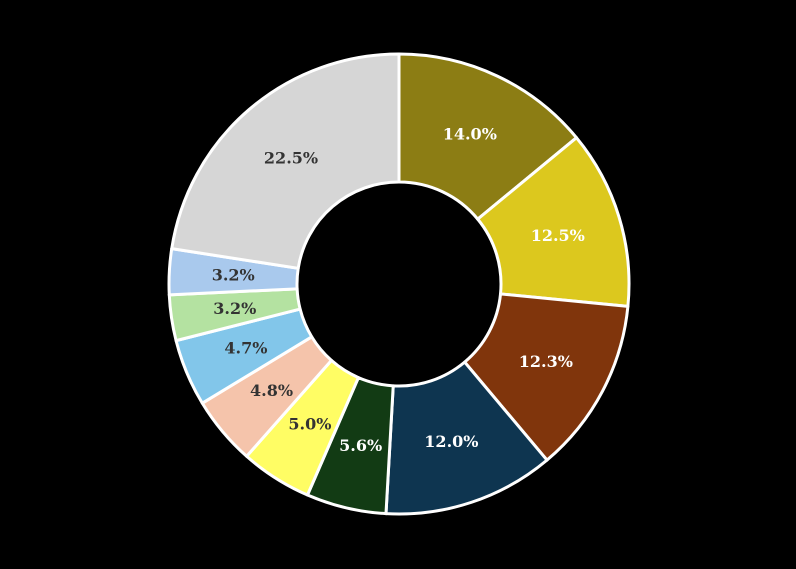 This screenshot has height=569, width=796. Describe the element at coordinates (233, 275) in the screenshot. I see `slice-label-10: 3.2%` at that location.